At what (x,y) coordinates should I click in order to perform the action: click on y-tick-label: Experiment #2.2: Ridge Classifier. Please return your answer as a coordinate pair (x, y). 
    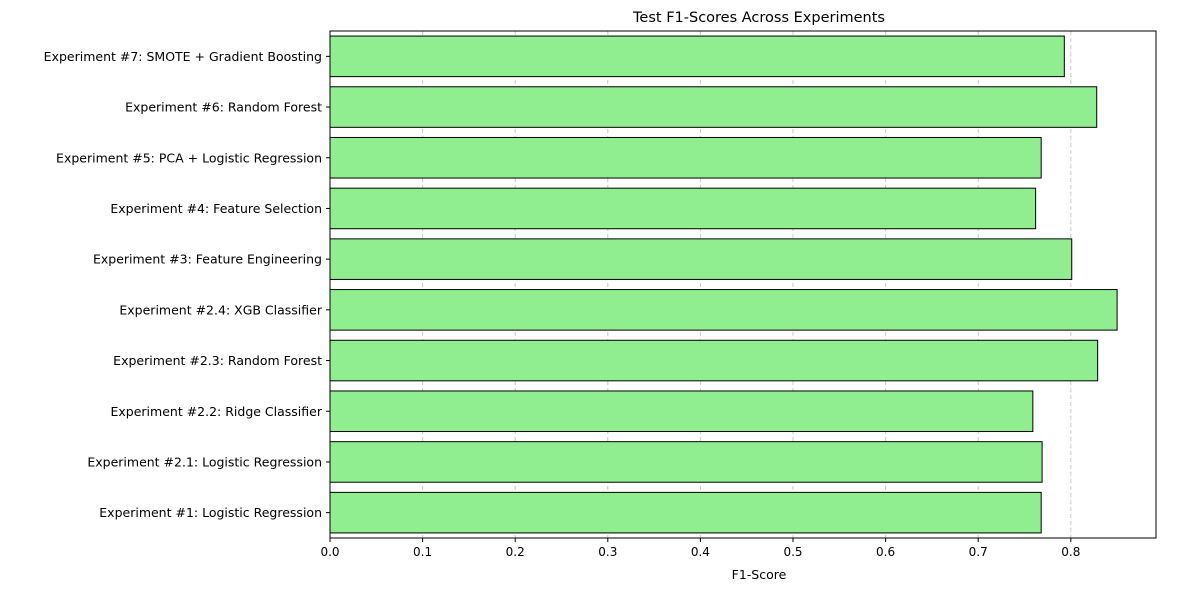
    Looking at the image, I should click on (217, 411).